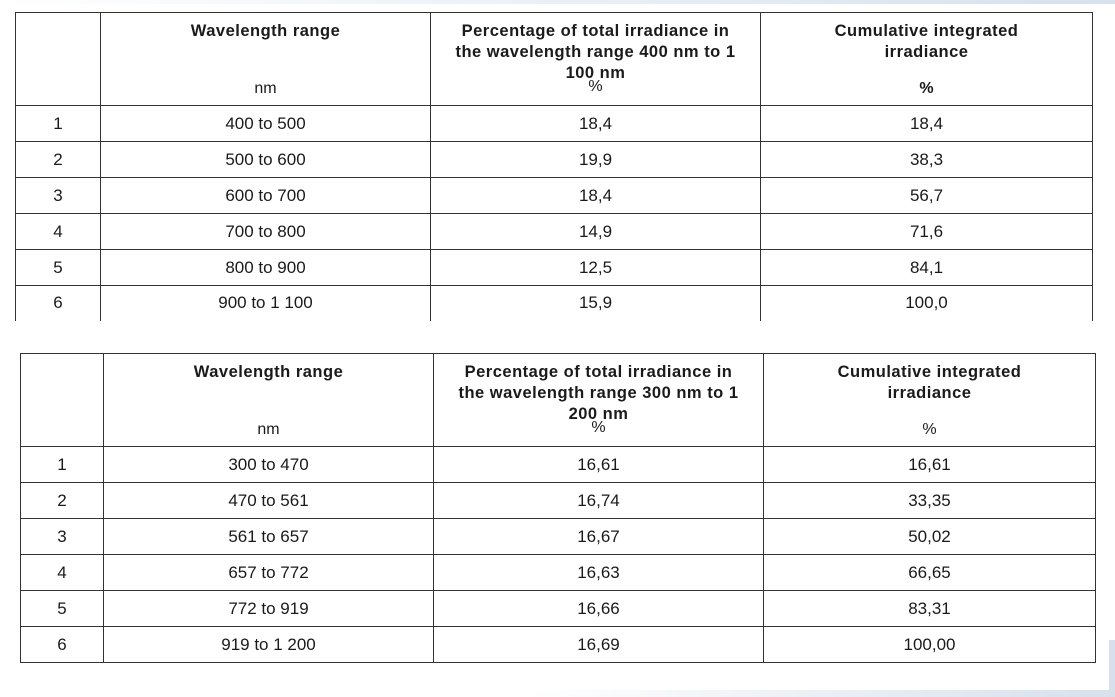 The image size is (1115, 697). Describe the element at coordinates (929, 644) in the screenshot. I see `cumulative-cell: 100,00` at that location.